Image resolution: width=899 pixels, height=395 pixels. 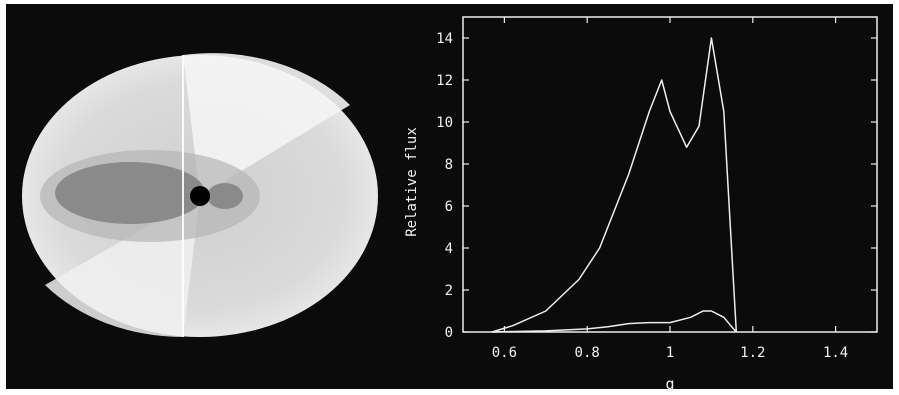 What do you see at coordinates (504, 353) in the screenshot?
I see `x-tick-label: 0.6` at bounding box center [504, 353].